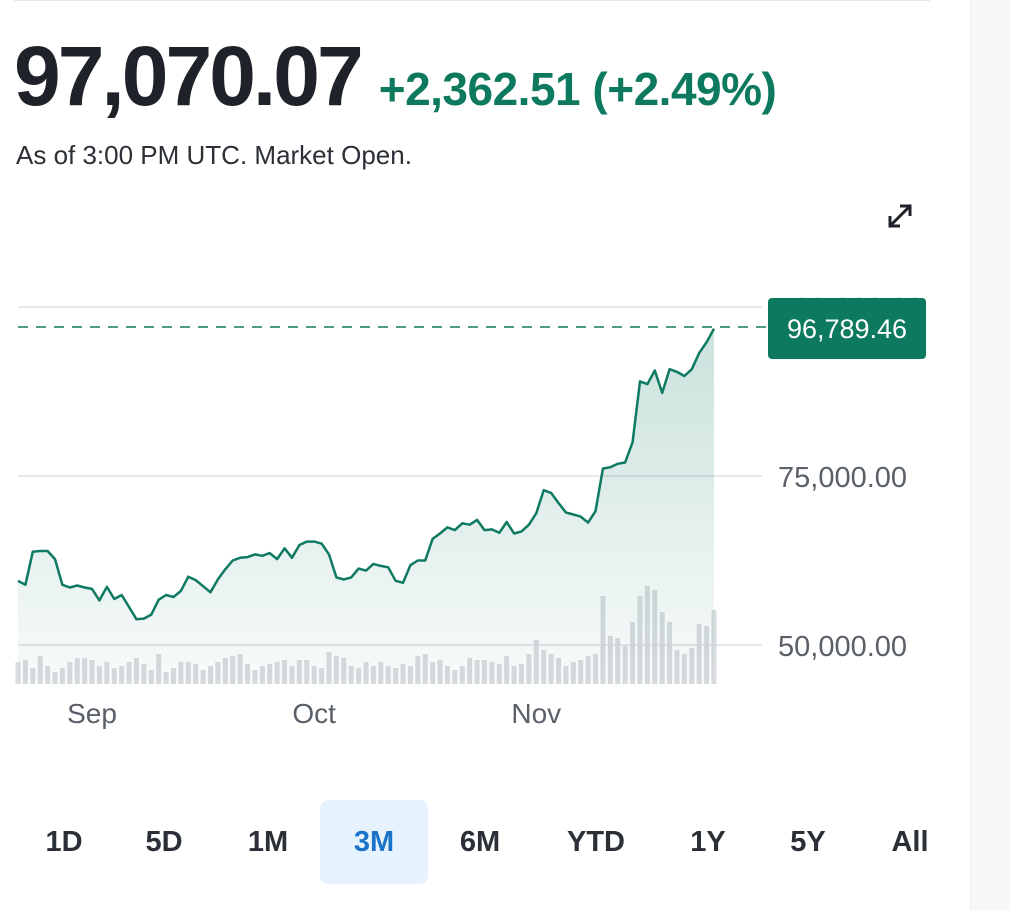 The width and height of the screenshot is (1010, 910). What do you see at coordinates (808, 841) in the screenshot?
I see `range-button-5y: 5Y` at bounding box center [808, 841].